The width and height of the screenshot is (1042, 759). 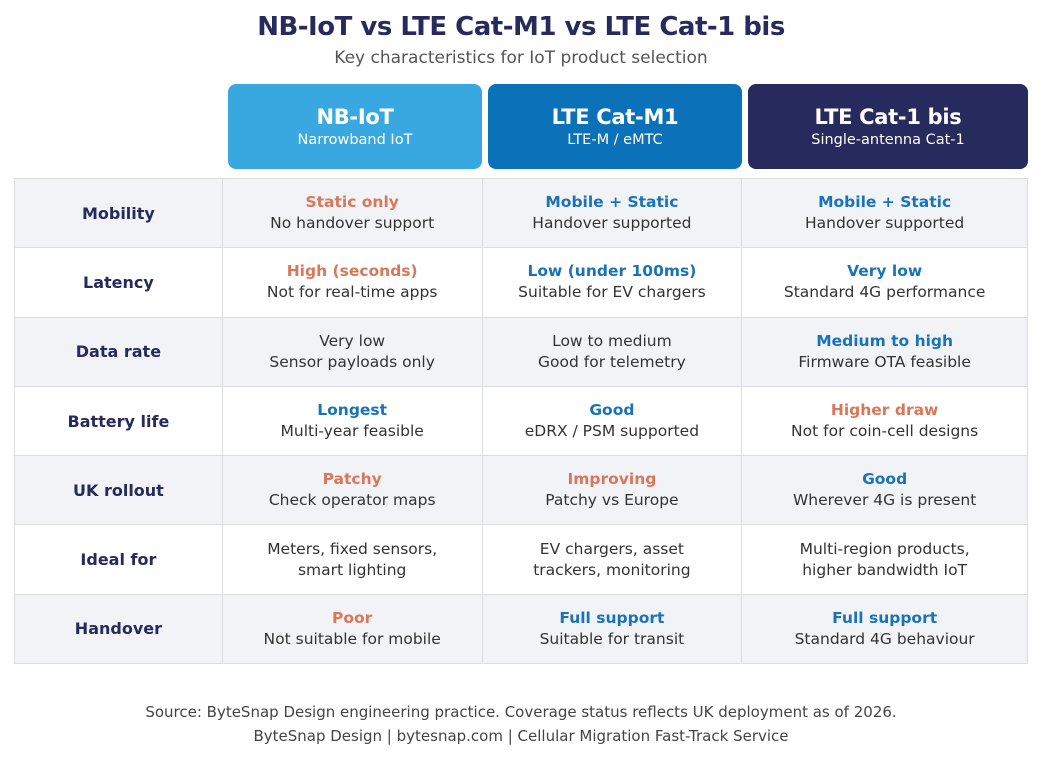 I want to click on cell-text: No handover support, so click(x=352, y=223).